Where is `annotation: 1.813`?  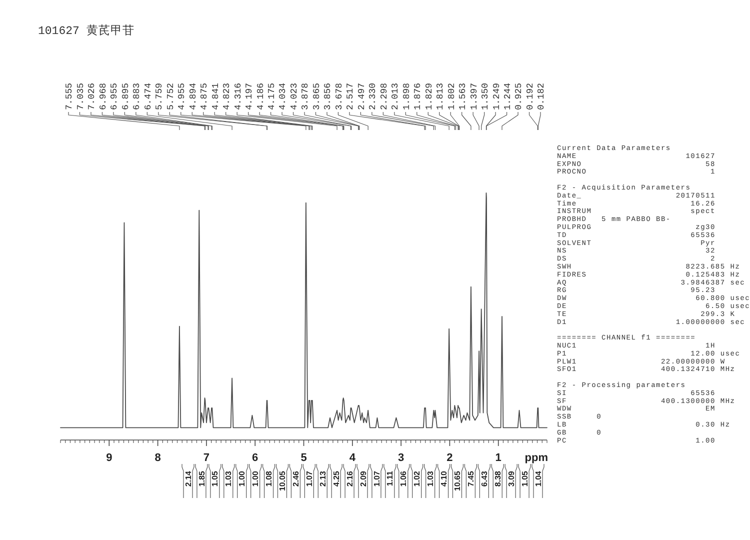 annotation: 1.813 is located at coordinates (441, 96).